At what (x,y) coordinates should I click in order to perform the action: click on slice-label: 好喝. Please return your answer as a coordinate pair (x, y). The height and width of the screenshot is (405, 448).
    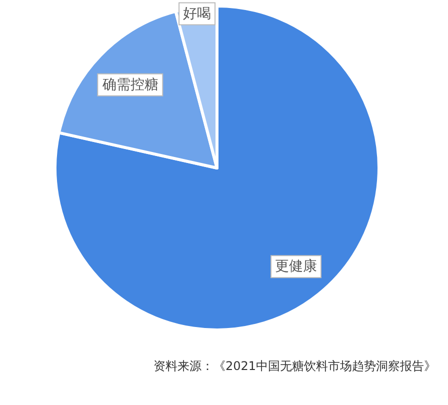
    Looking at the image, I should click on (197, 14).